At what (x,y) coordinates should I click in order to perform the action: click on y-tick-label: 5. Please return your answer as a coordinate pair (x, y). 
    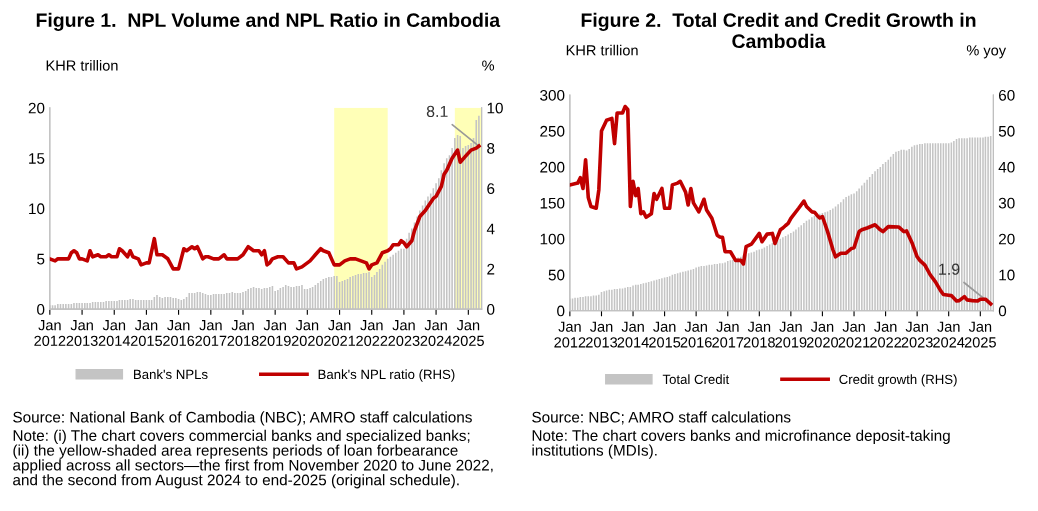
    Looking at the image, I should click on (41, 259).